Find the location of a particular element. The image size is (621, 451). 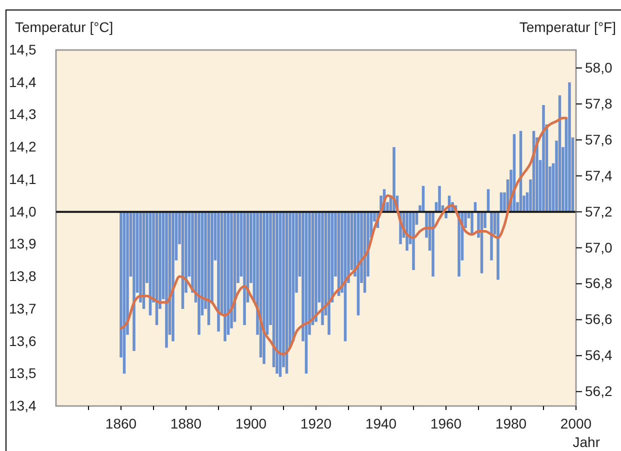

y-tick-label: 13,7 is located at coordinates (22, 308).